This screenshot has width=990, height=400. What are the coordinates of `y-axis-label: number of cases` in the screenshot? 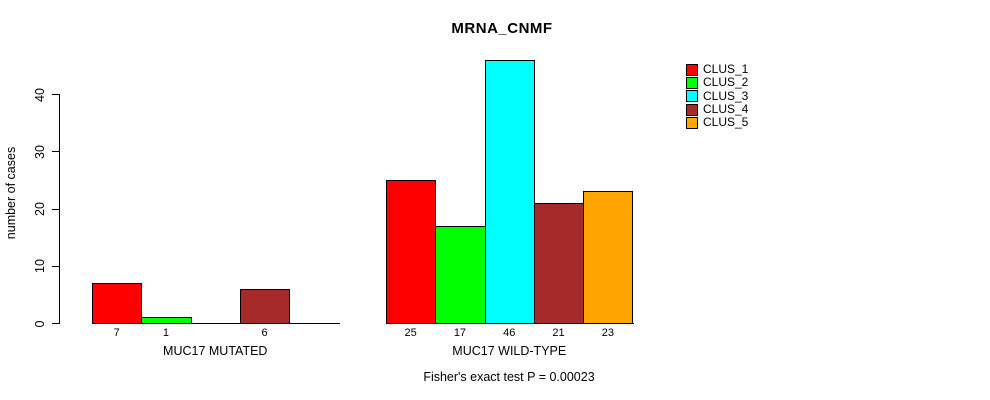 It's located at (11, 193).